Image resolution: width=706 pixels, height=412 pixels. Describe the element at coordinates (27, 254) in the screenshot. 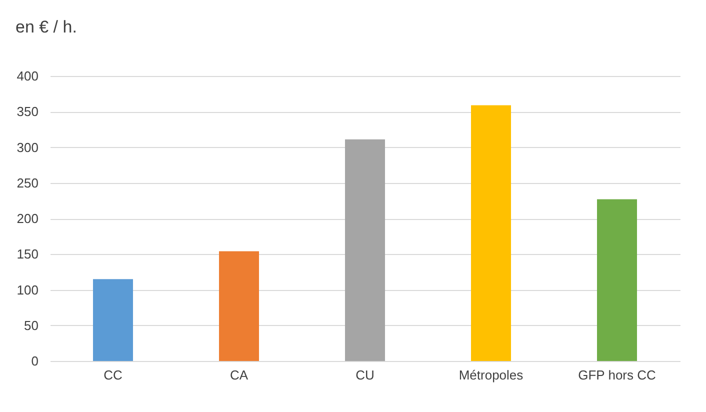

I see `y-tick-label: 150` at that location.